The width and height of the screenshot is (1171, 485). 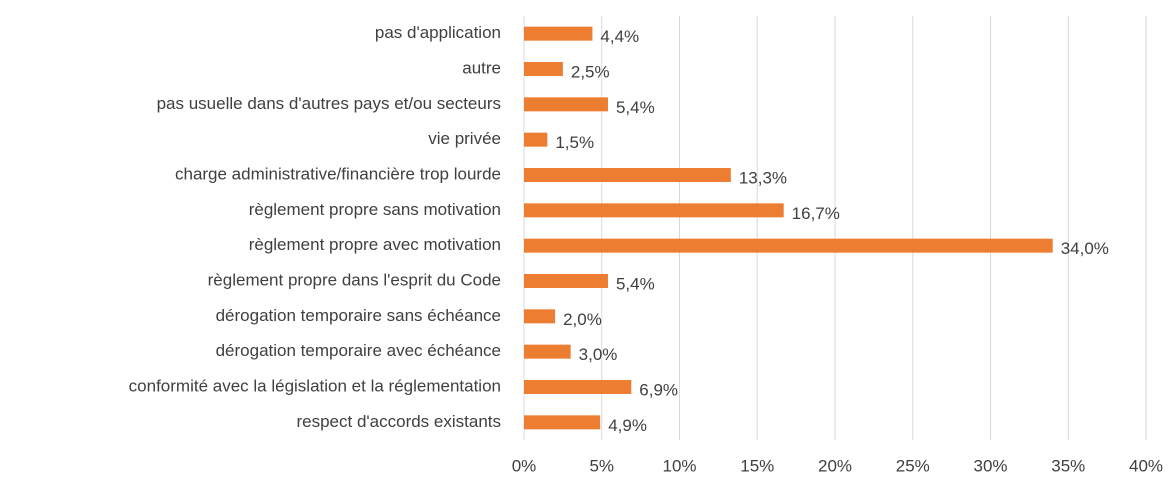 What do you see at coordinates (582, 319) in the screenshot?
I see `data-label: 2,0%` at bounding box center [582, 319].